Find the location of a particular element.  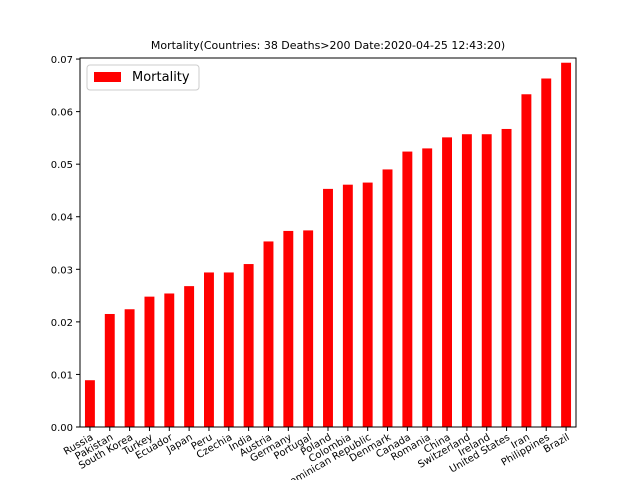

legend: Mortality is located at coordinates (143, 77).